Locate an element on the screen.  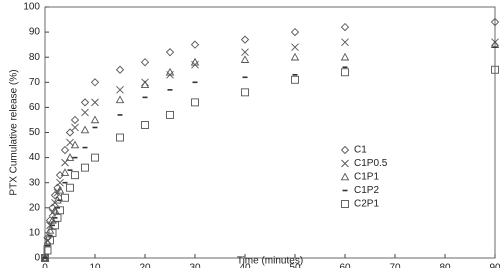
y-tick-label: 100 is located at coordinates (31, 7).